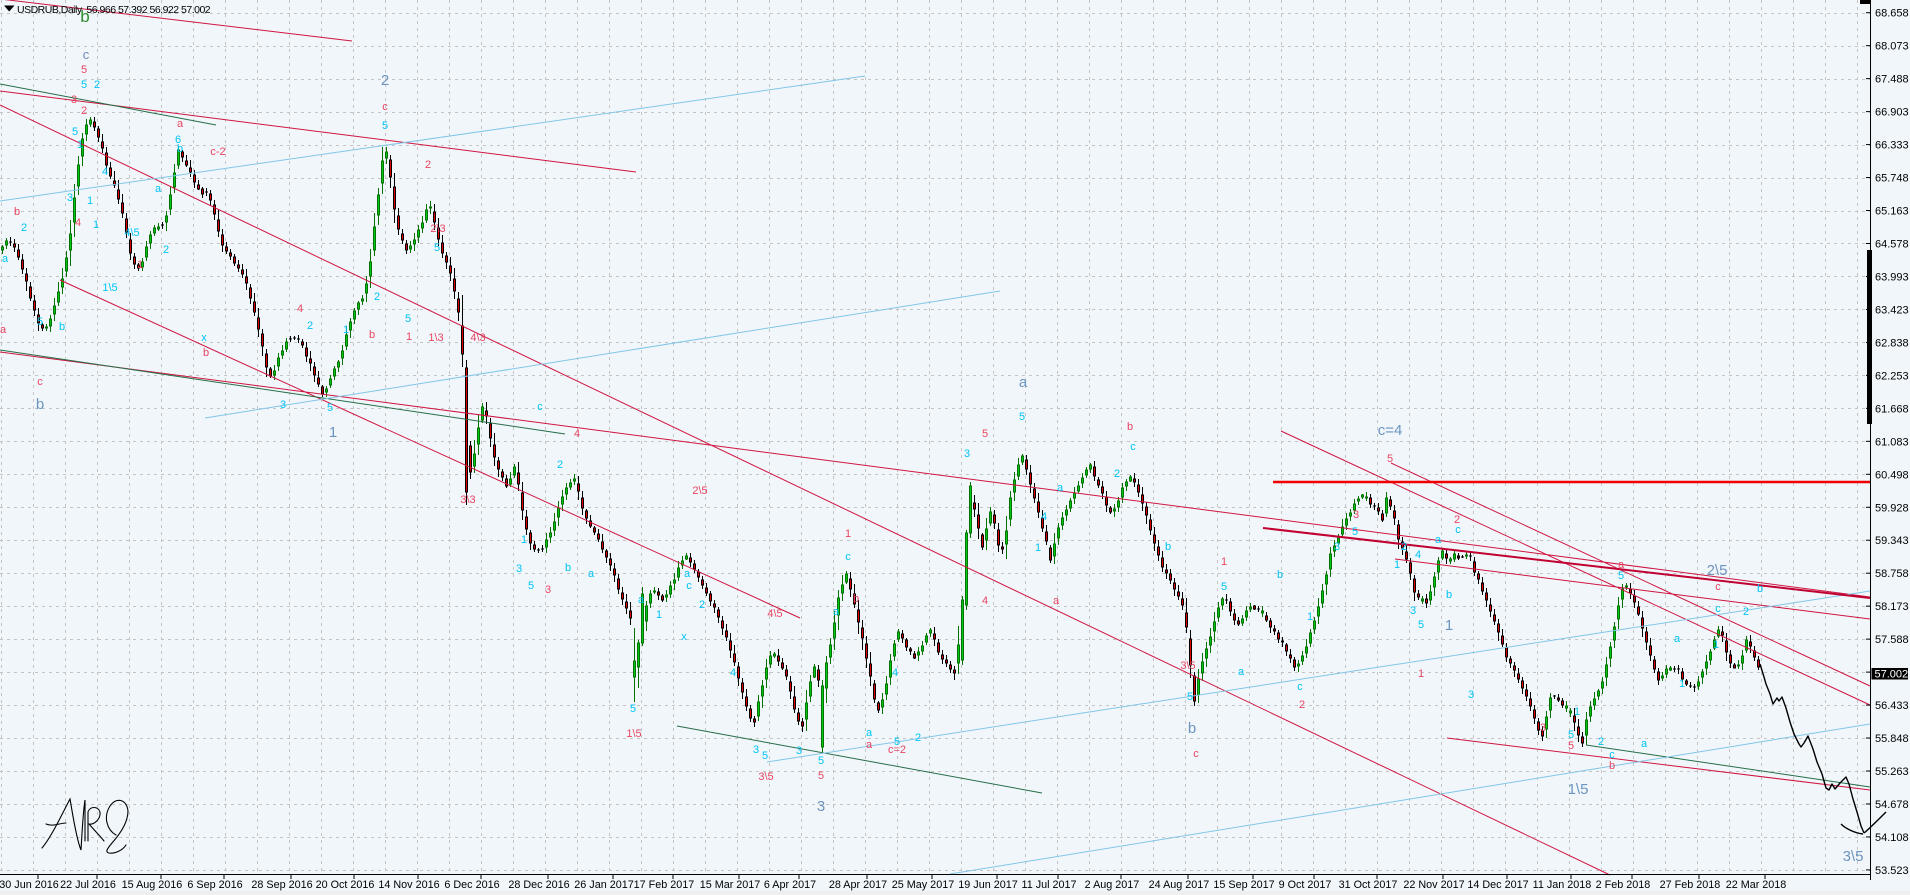 This screenshot has width=1910, height=895. I want to click on svg-text:USDRUB,Daily 56.966 57.392 56: USDRUB,Daily 56.966 57.392 56.922 57.002, so click(114, 10).